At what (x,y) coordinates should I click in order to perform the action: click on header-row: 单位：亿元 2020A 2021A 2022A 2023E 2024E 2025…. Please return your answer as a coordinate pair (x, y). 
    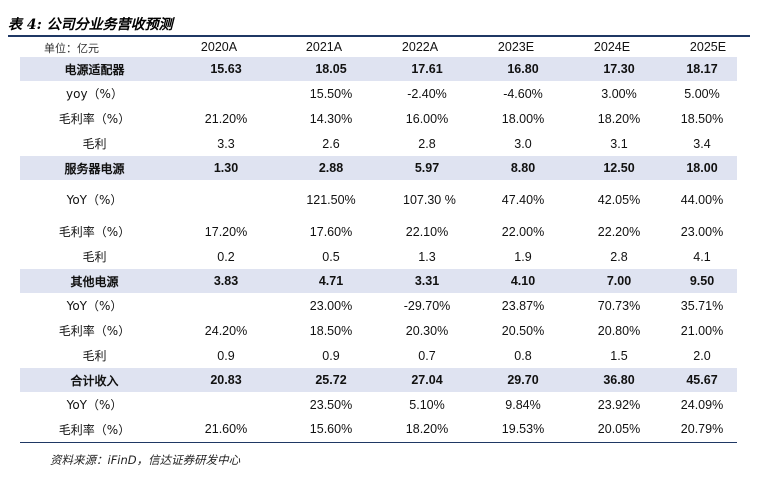
    Looking at the image, I should click on (379, 47).